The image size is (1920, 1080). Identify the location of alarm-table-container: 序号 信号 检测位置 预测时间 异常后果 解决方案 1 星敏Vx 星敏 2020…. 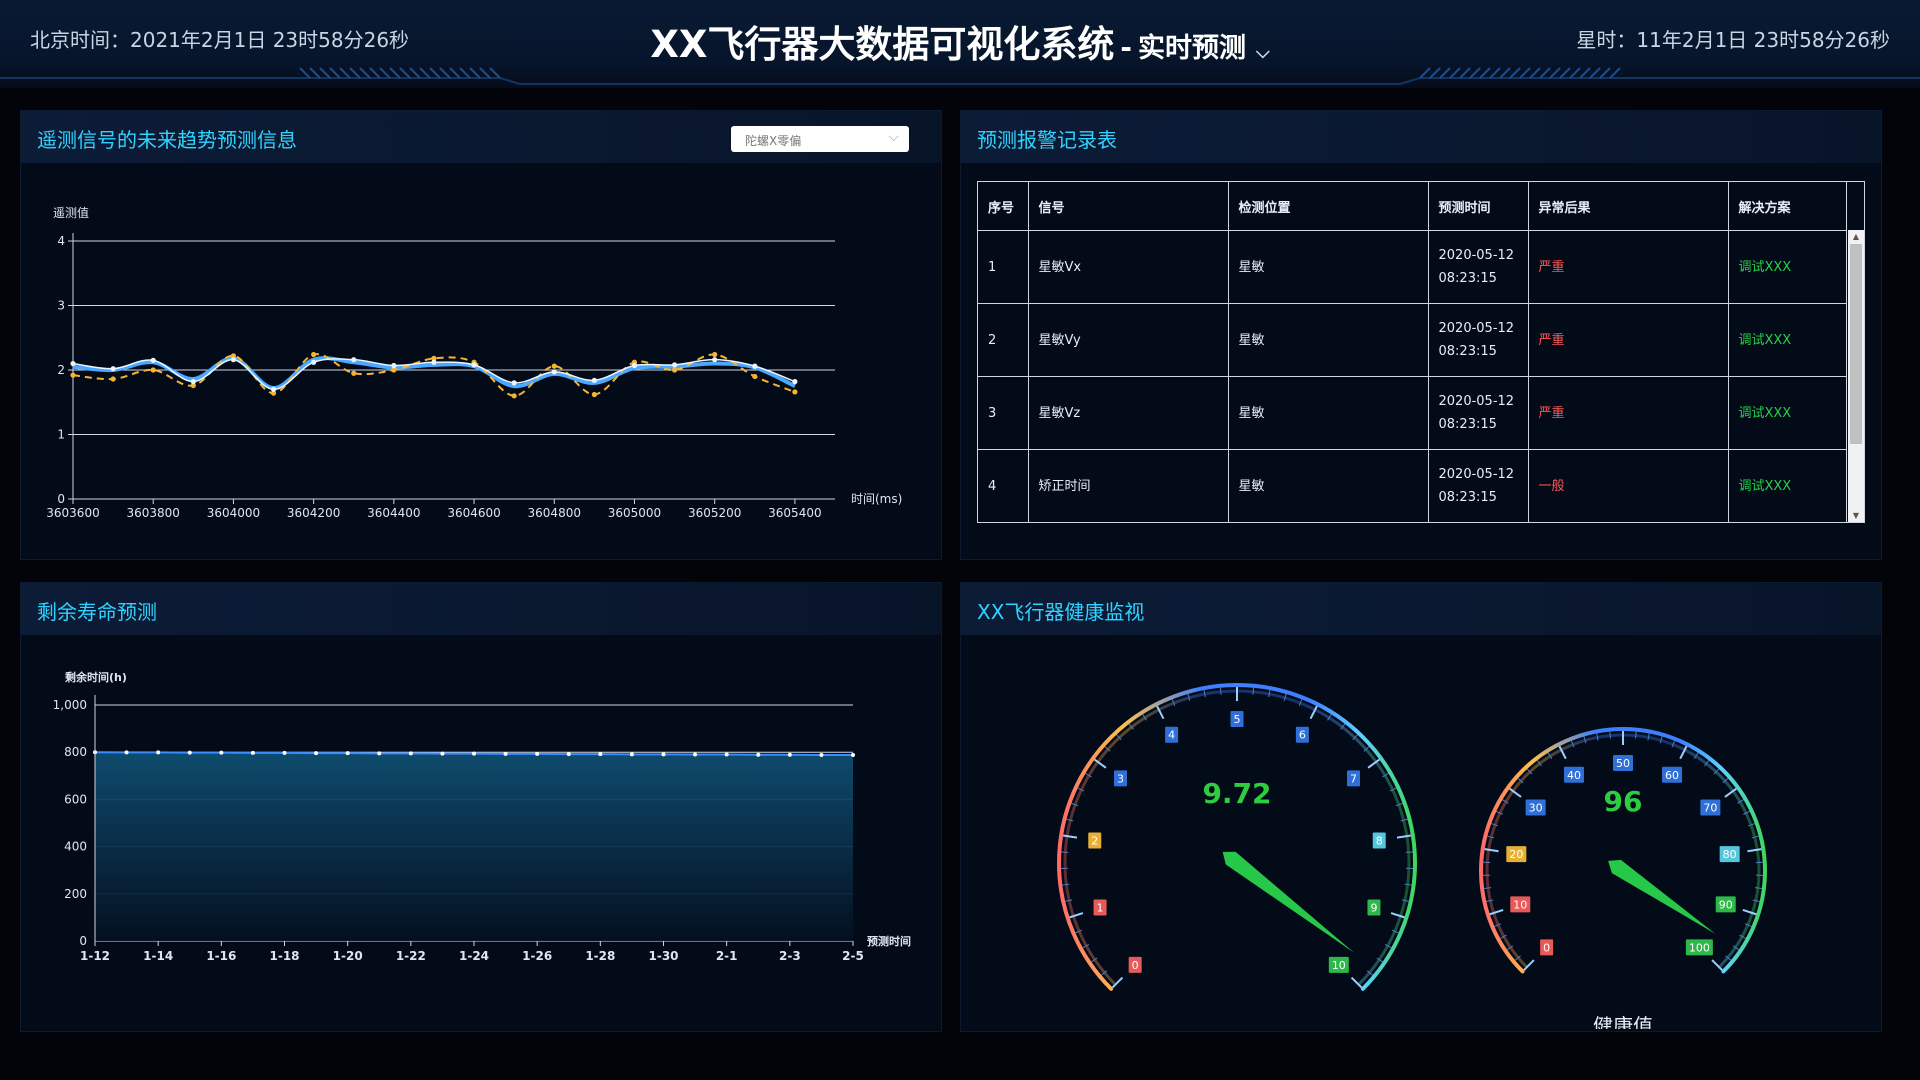
(1421, 352).